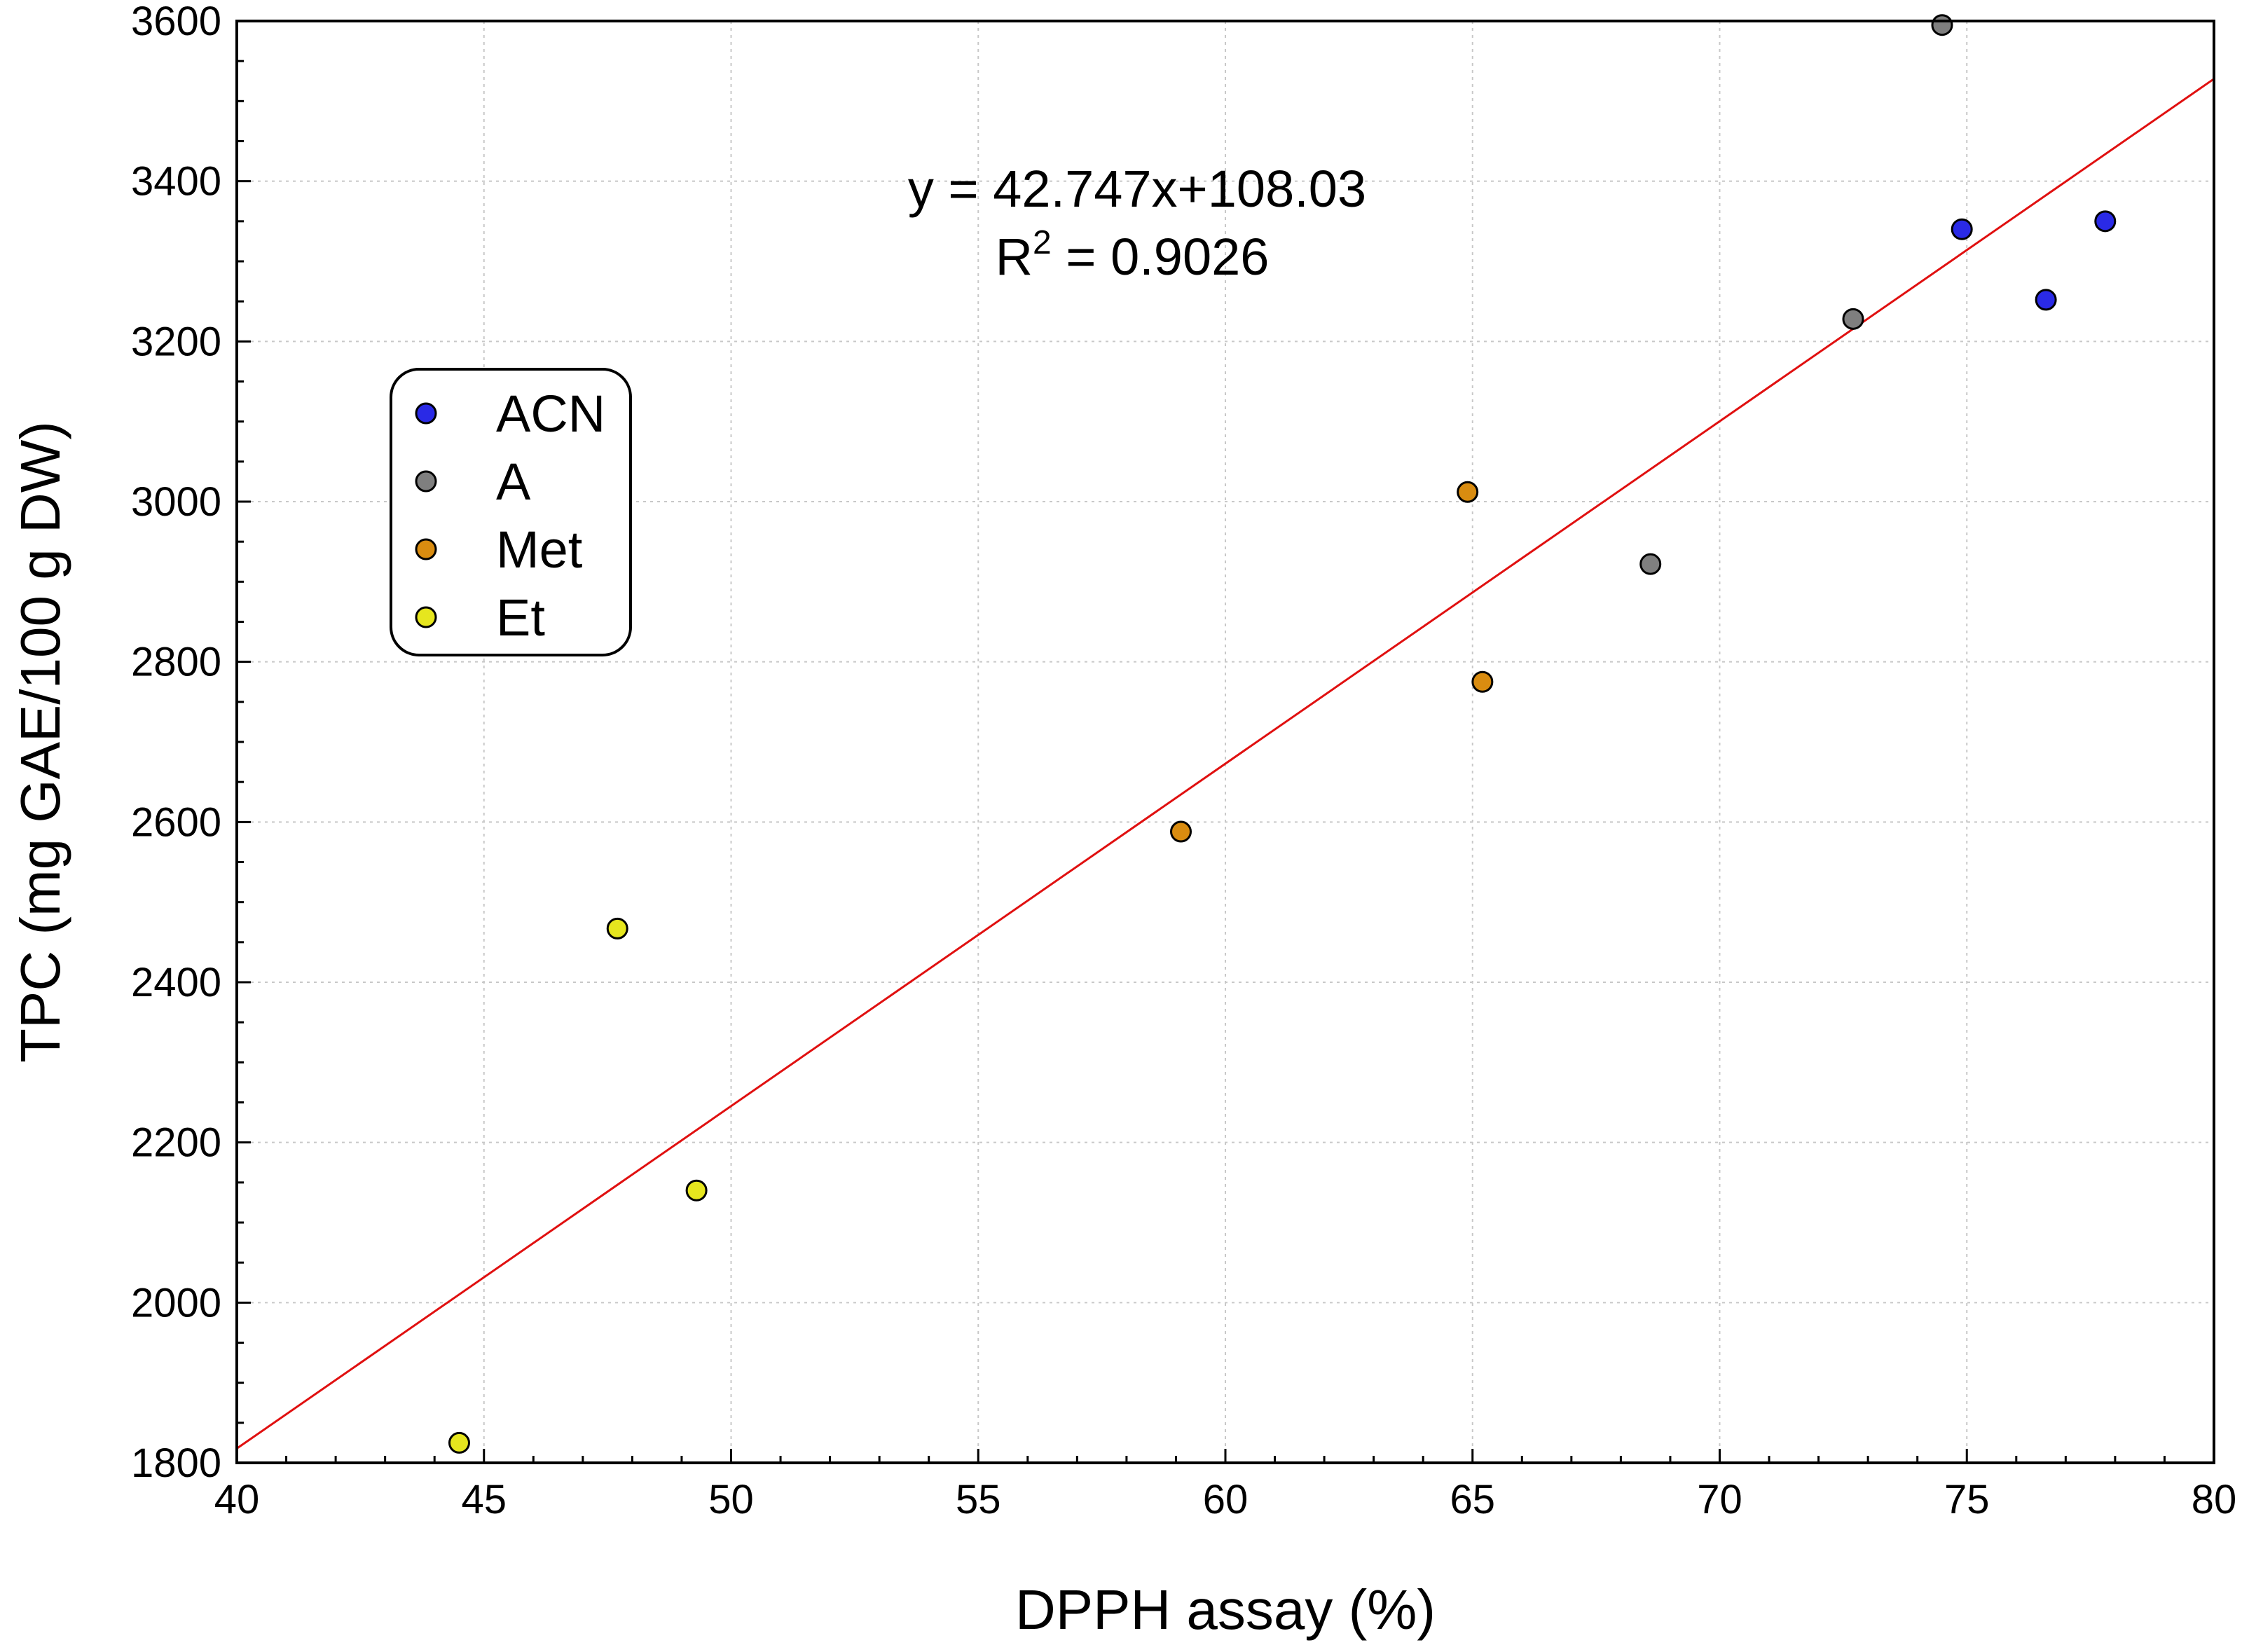 This screenshot has width=2249, height=1652. Describe the element at coordinates (176, 182) in the screenshot. I see `y-tick-label: 3400` at that location.